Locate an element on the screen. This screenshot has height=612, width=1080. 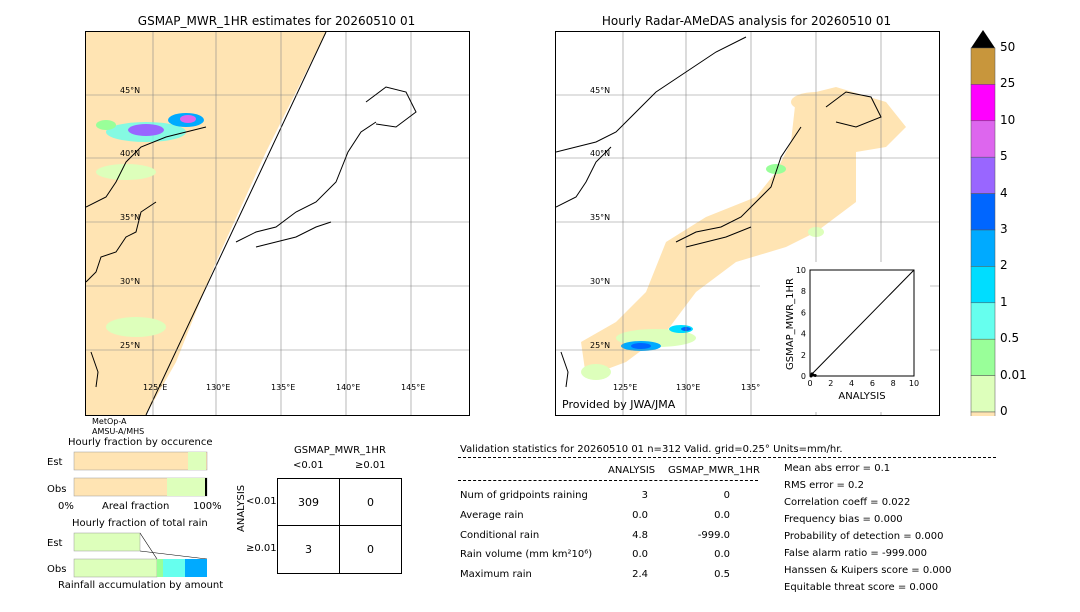
tot-est-bar is located at coordinates (107, 542).